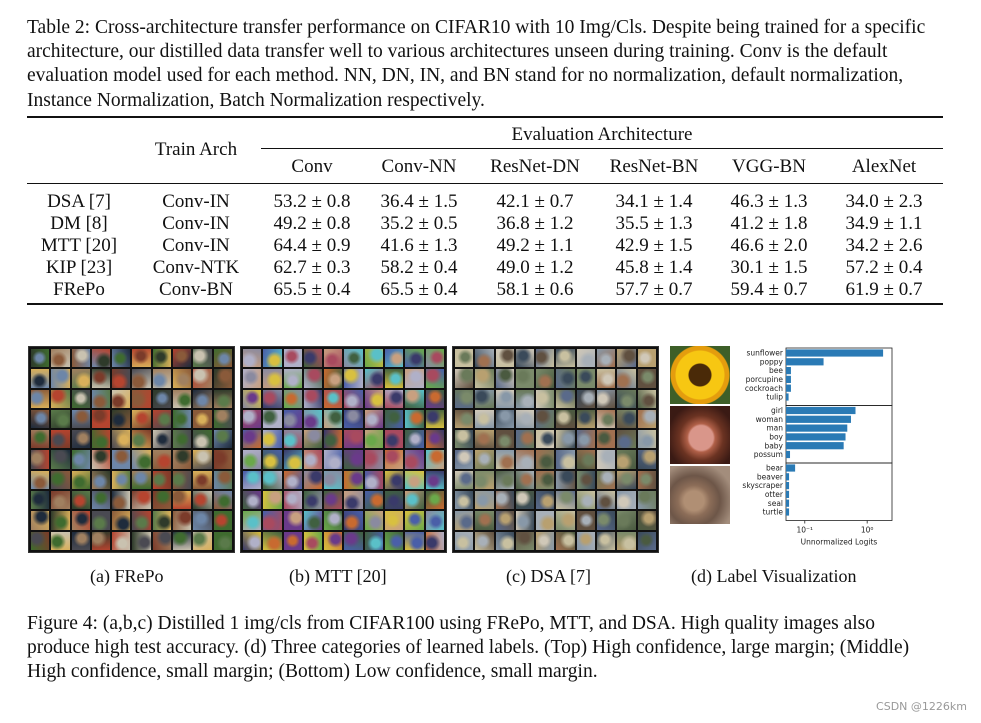  I want to click on train-arch-header: Train Arch, so click(196, 149).